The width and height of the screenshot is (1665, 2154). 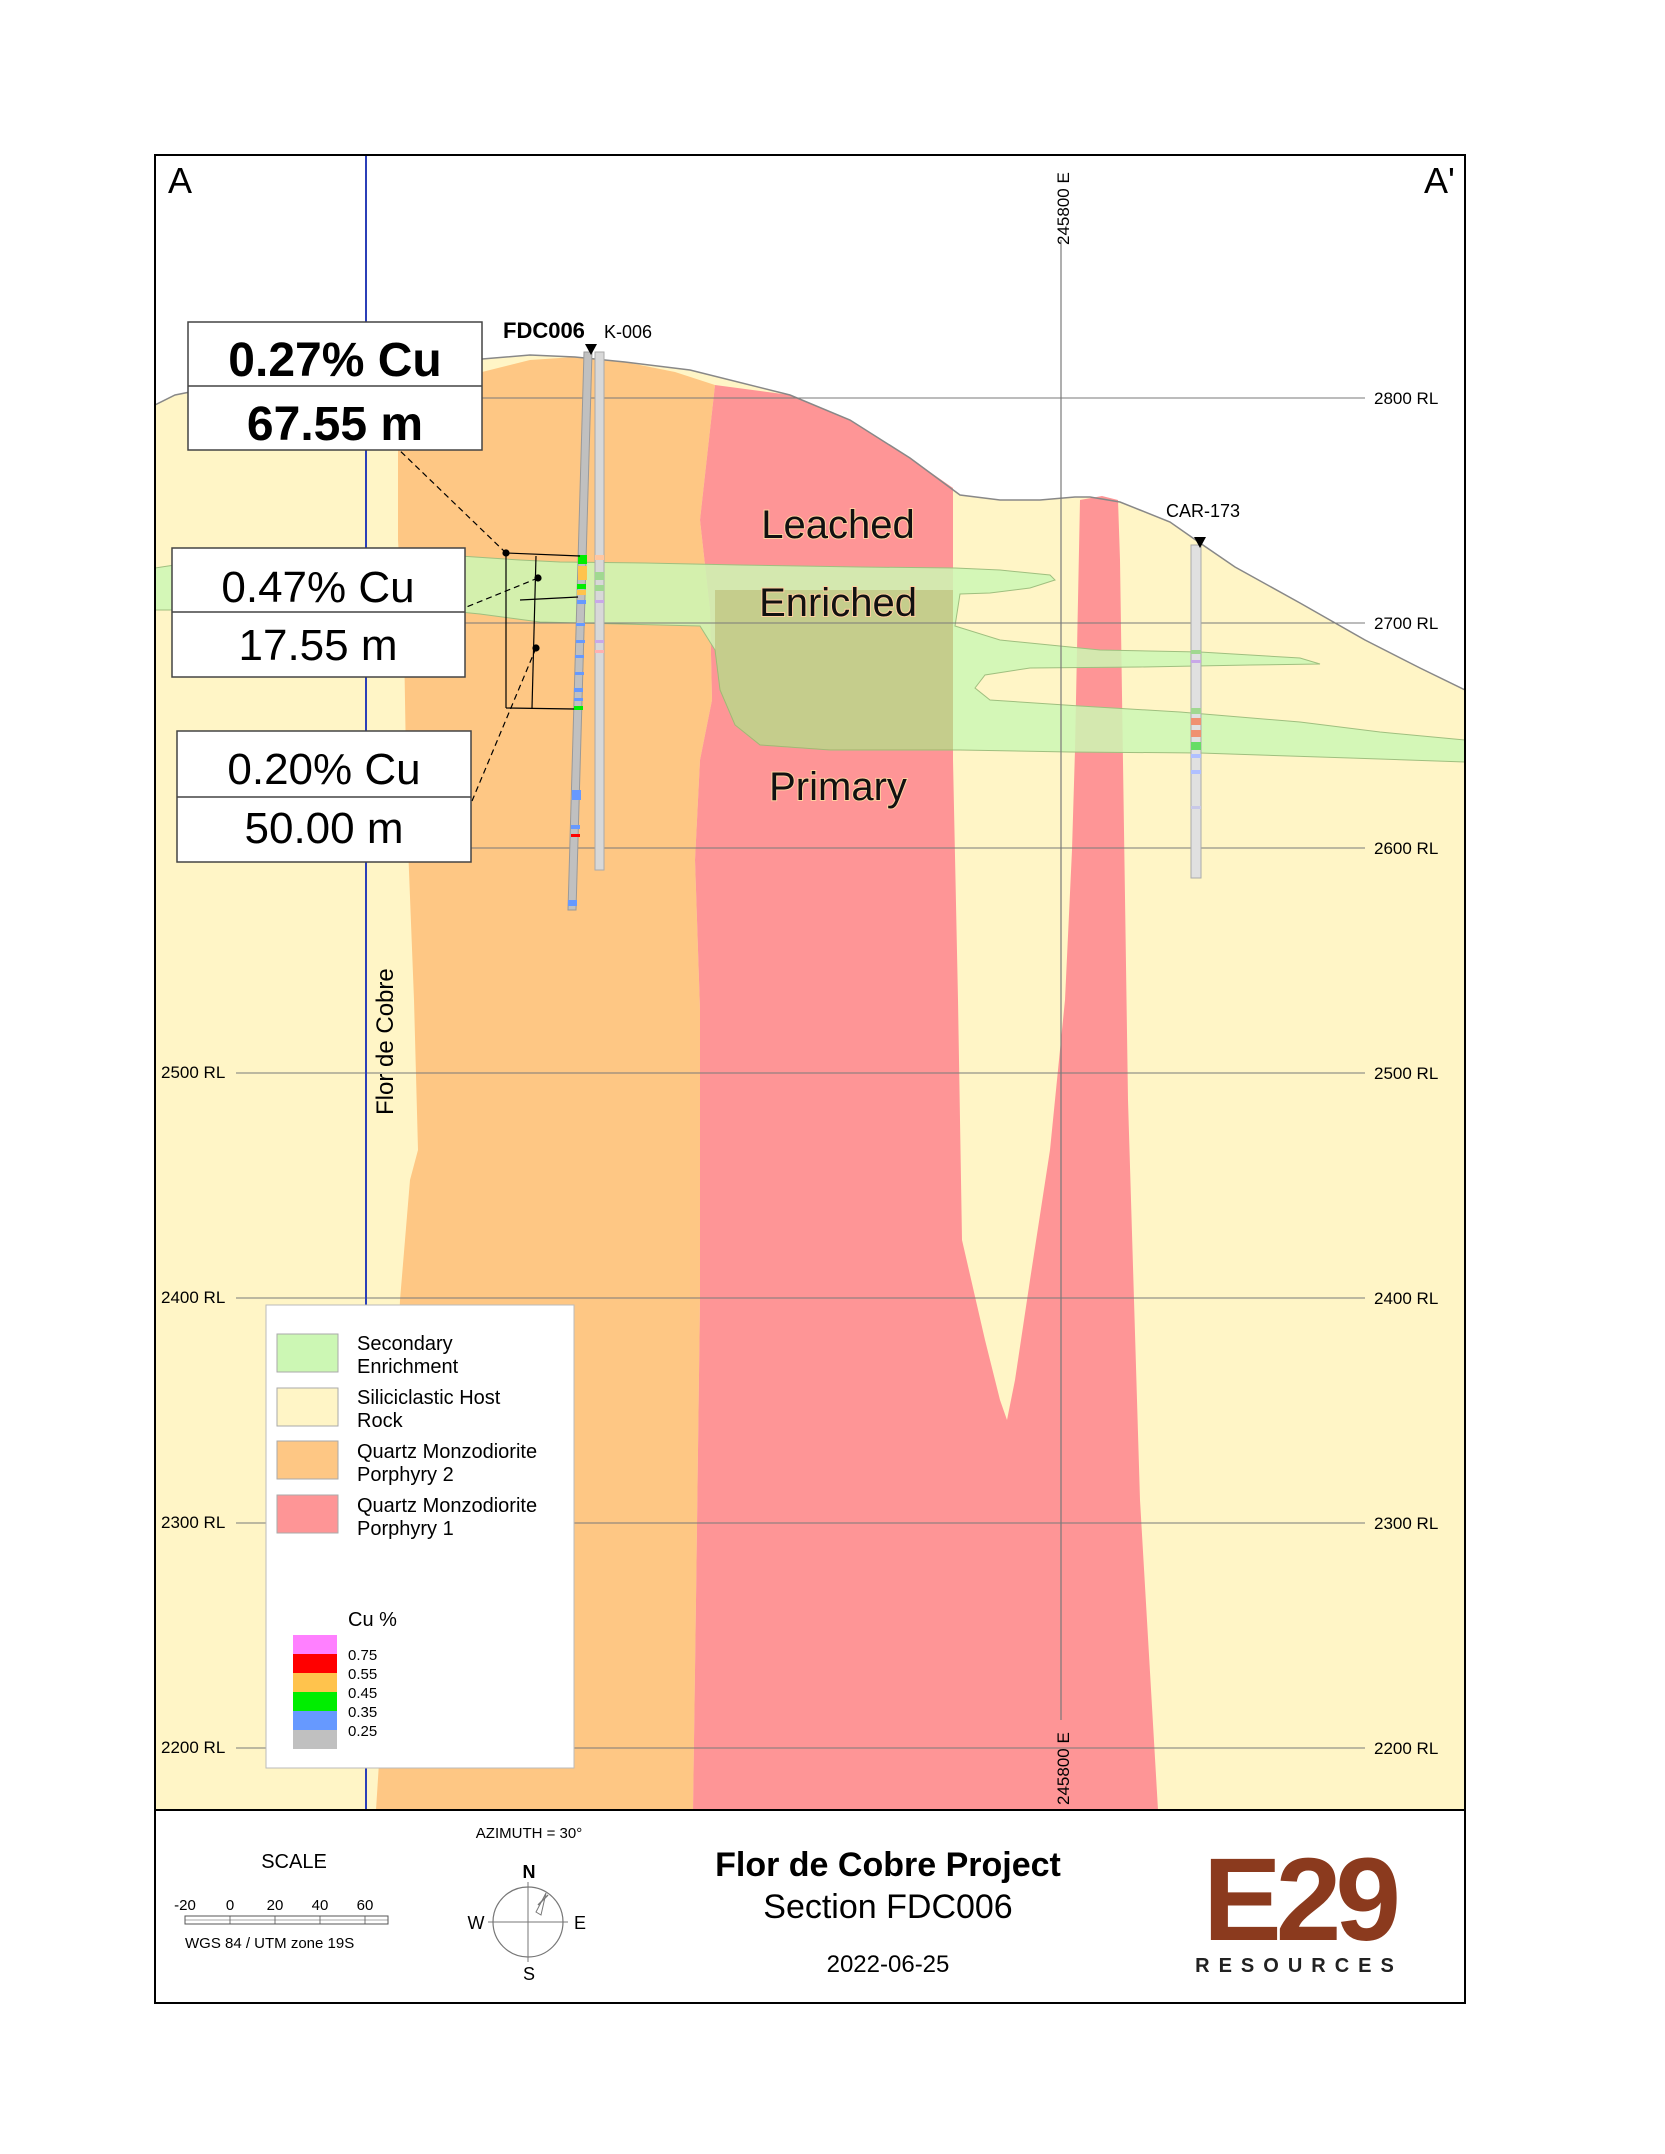 I want to click on scale-tick-label: 0, so click(x=230, y=1905).